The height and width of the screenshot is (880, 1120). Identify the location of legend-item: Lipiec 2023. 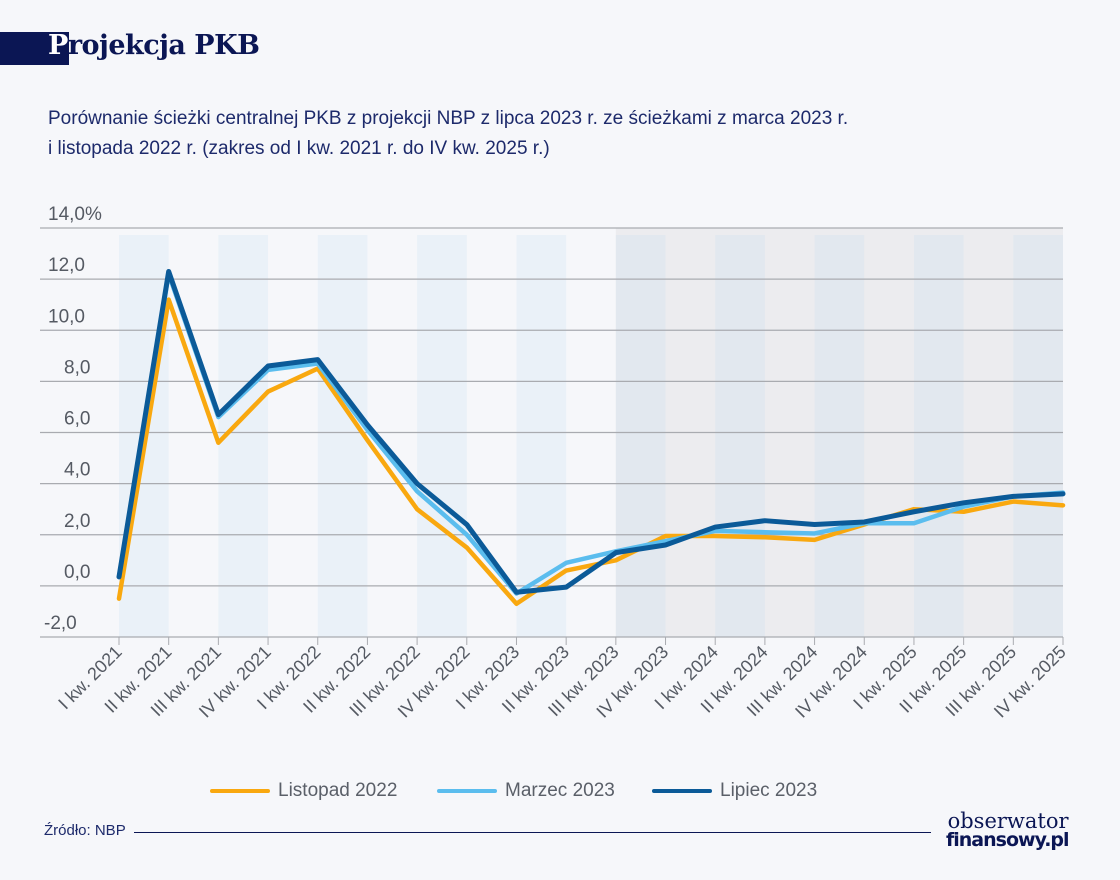
(734, 791).